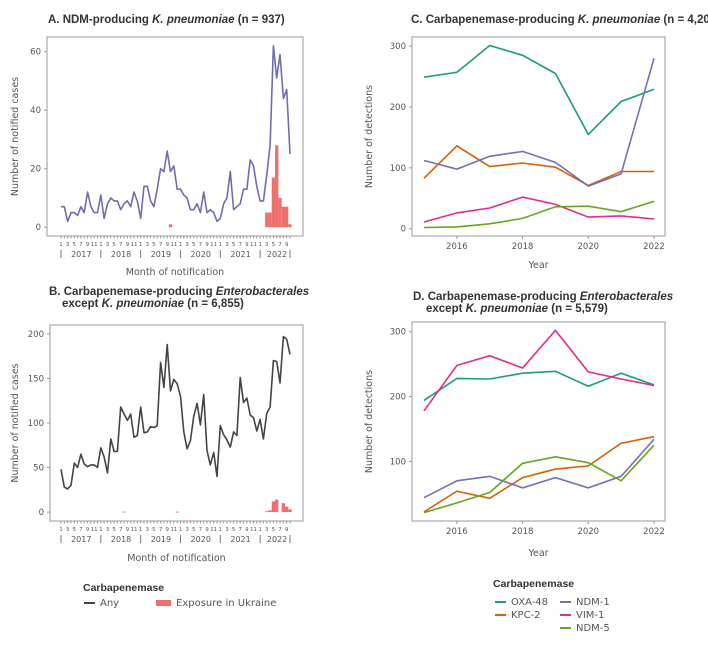 The height and width of the screenshot is (648, 708). Describe the element at coordinates (593, 628) in the screenshot. I see `legend-label: NDM-5` at that location.